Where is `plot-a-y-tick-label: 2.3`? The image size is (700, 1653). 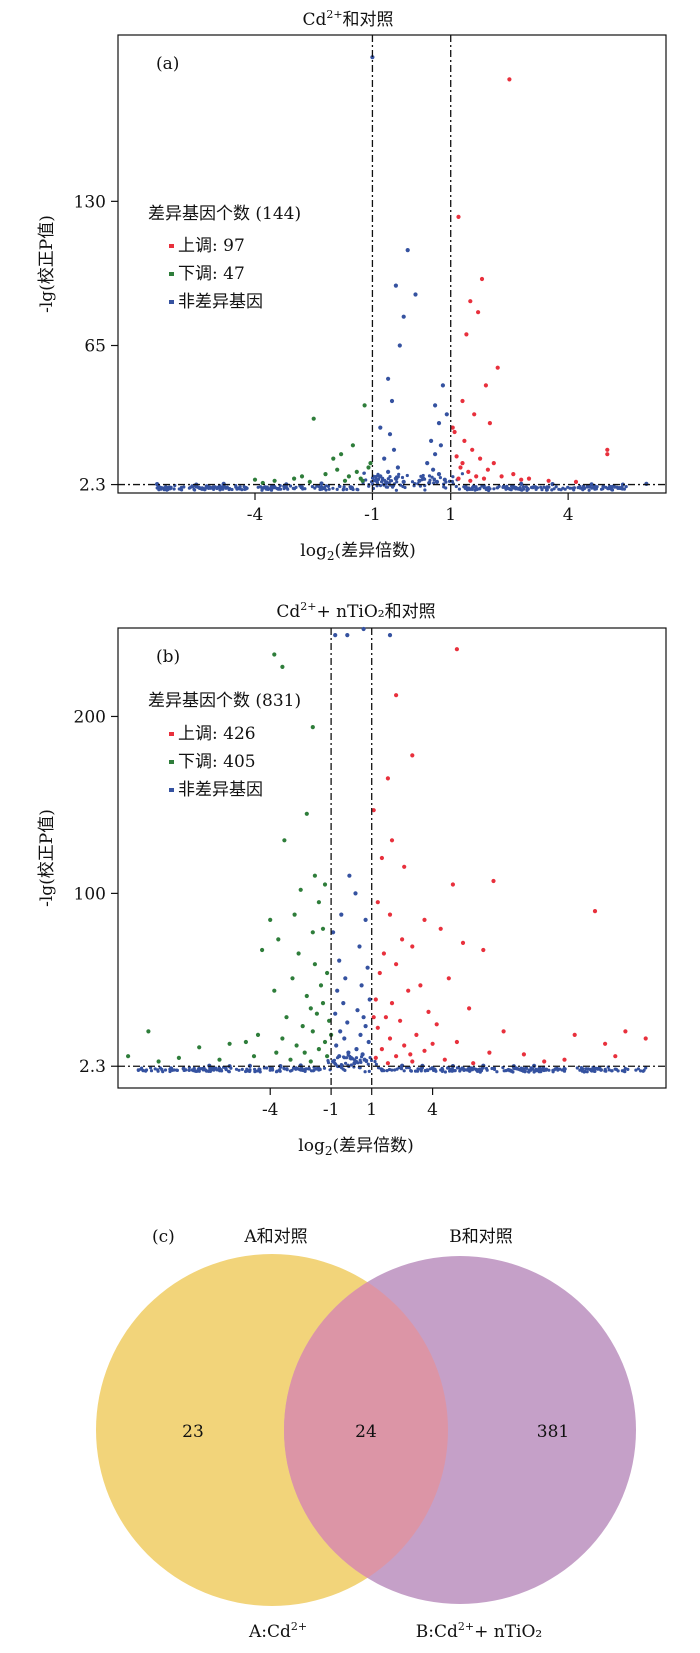 plot-a-y-tick-label: 2.3 is located at coordinates (92, 486).